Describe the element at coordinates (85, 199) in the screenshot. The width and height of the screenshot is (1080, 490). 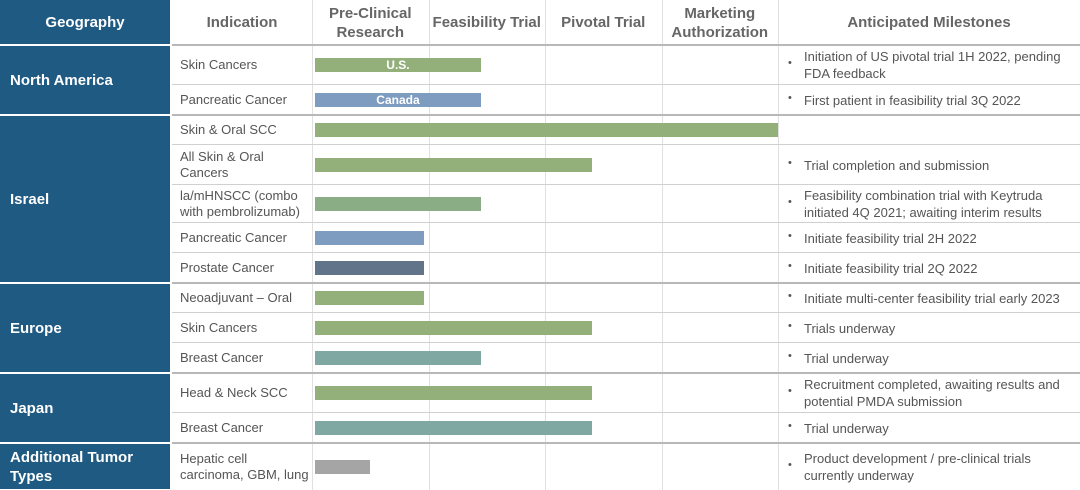
I see `geography: Israel` at that location.